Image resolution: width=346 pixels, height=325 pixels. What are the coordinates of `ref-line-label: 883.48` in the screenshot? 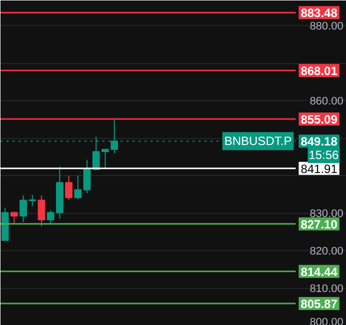 It's located at (319, 13).